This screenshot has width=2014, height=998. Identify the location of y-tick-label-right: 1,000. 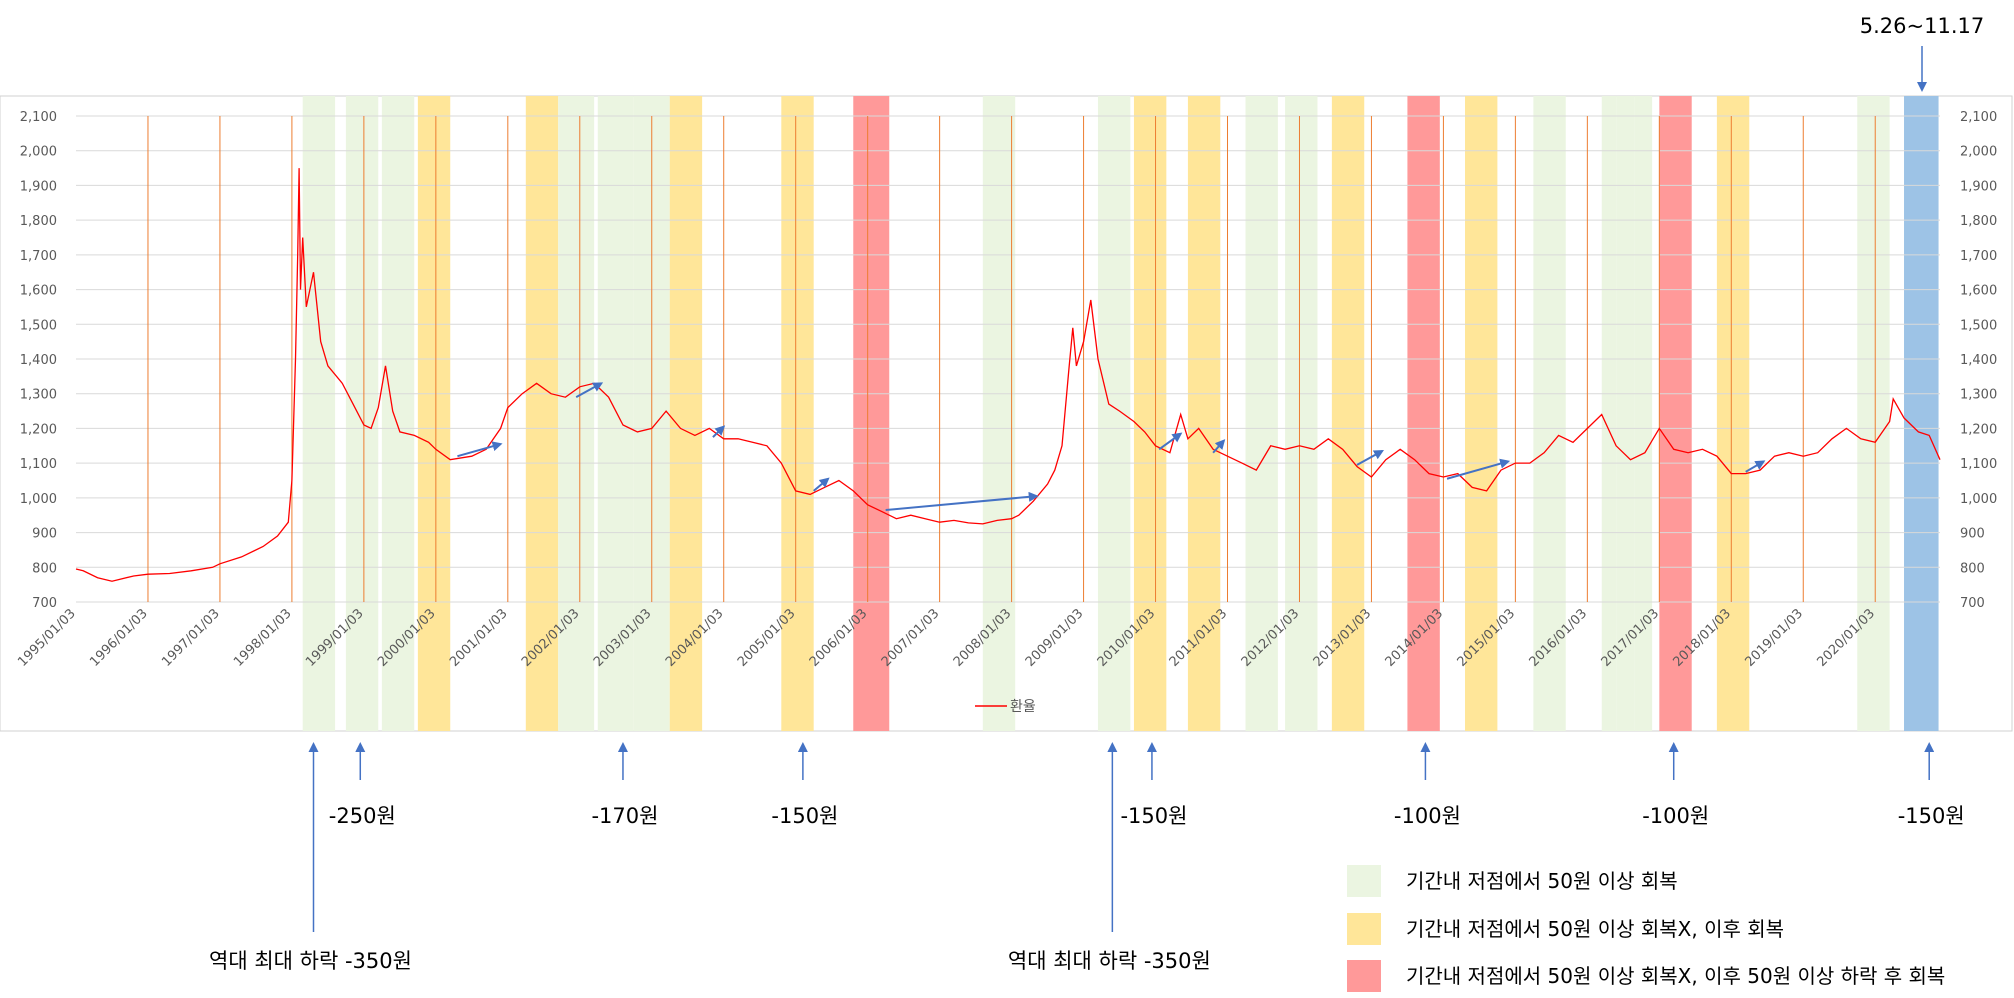
(1978, 499).